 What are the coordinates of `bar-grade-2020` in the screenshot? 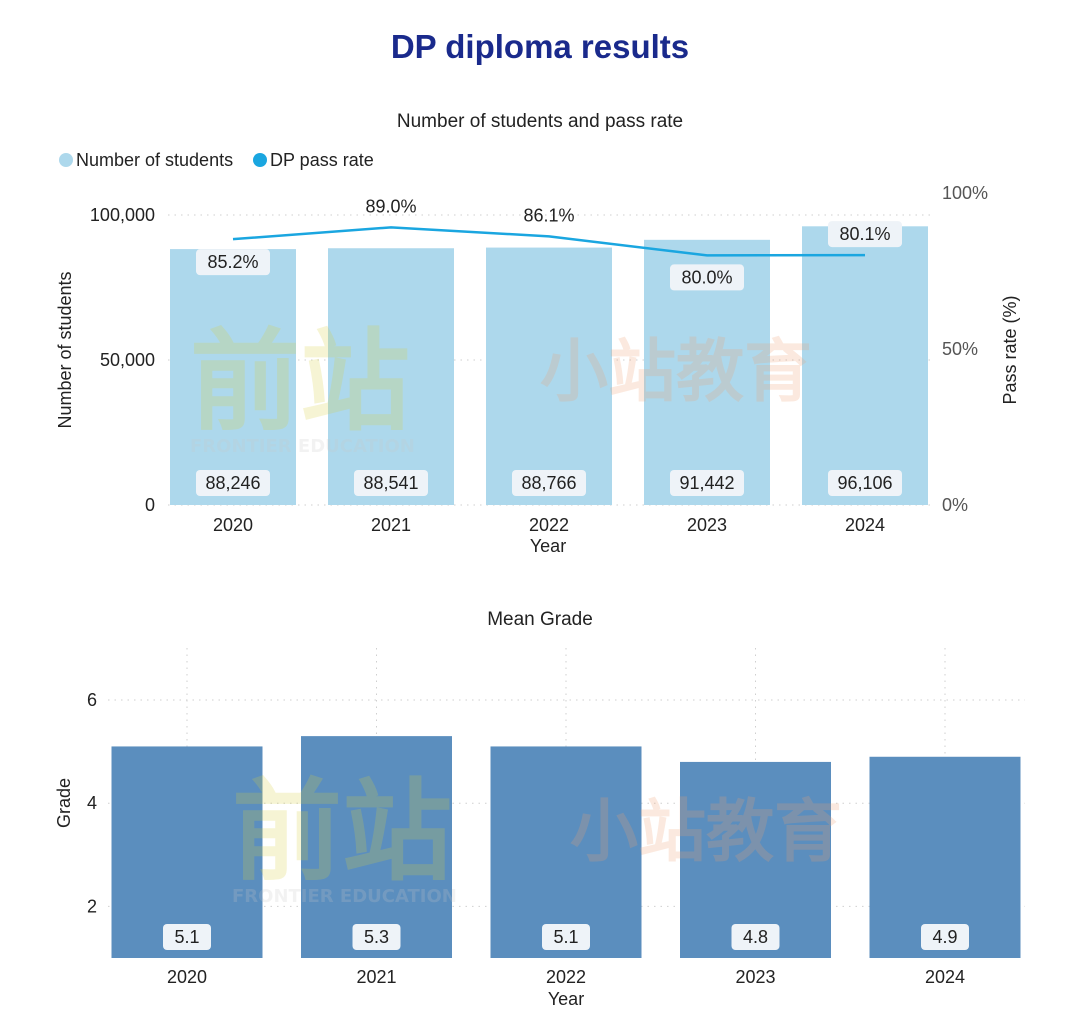 It's located at (187, 852).